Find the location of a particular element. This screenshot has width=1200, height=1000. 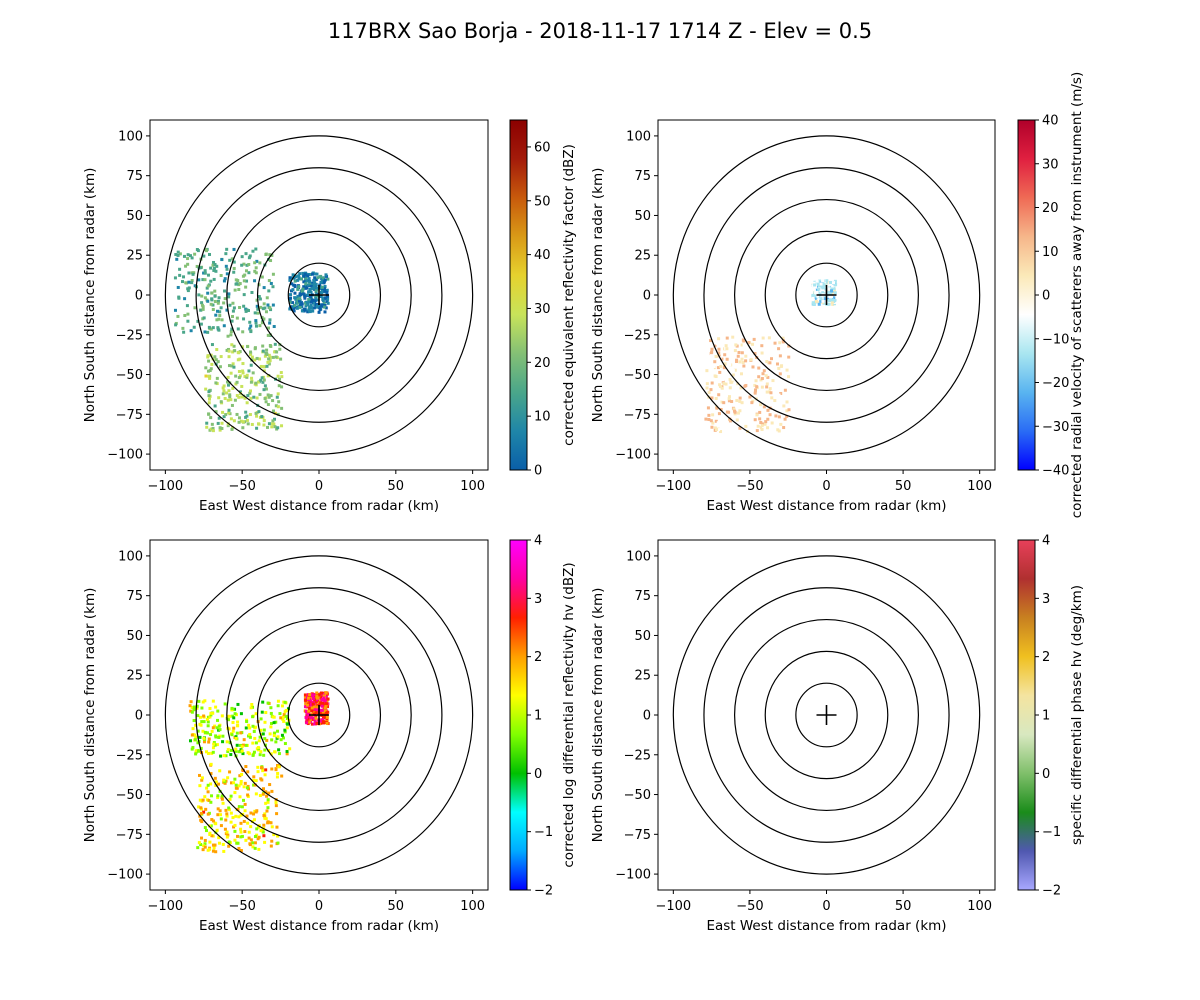

x-tick-label: 50 is located at coordinates (903, 906).